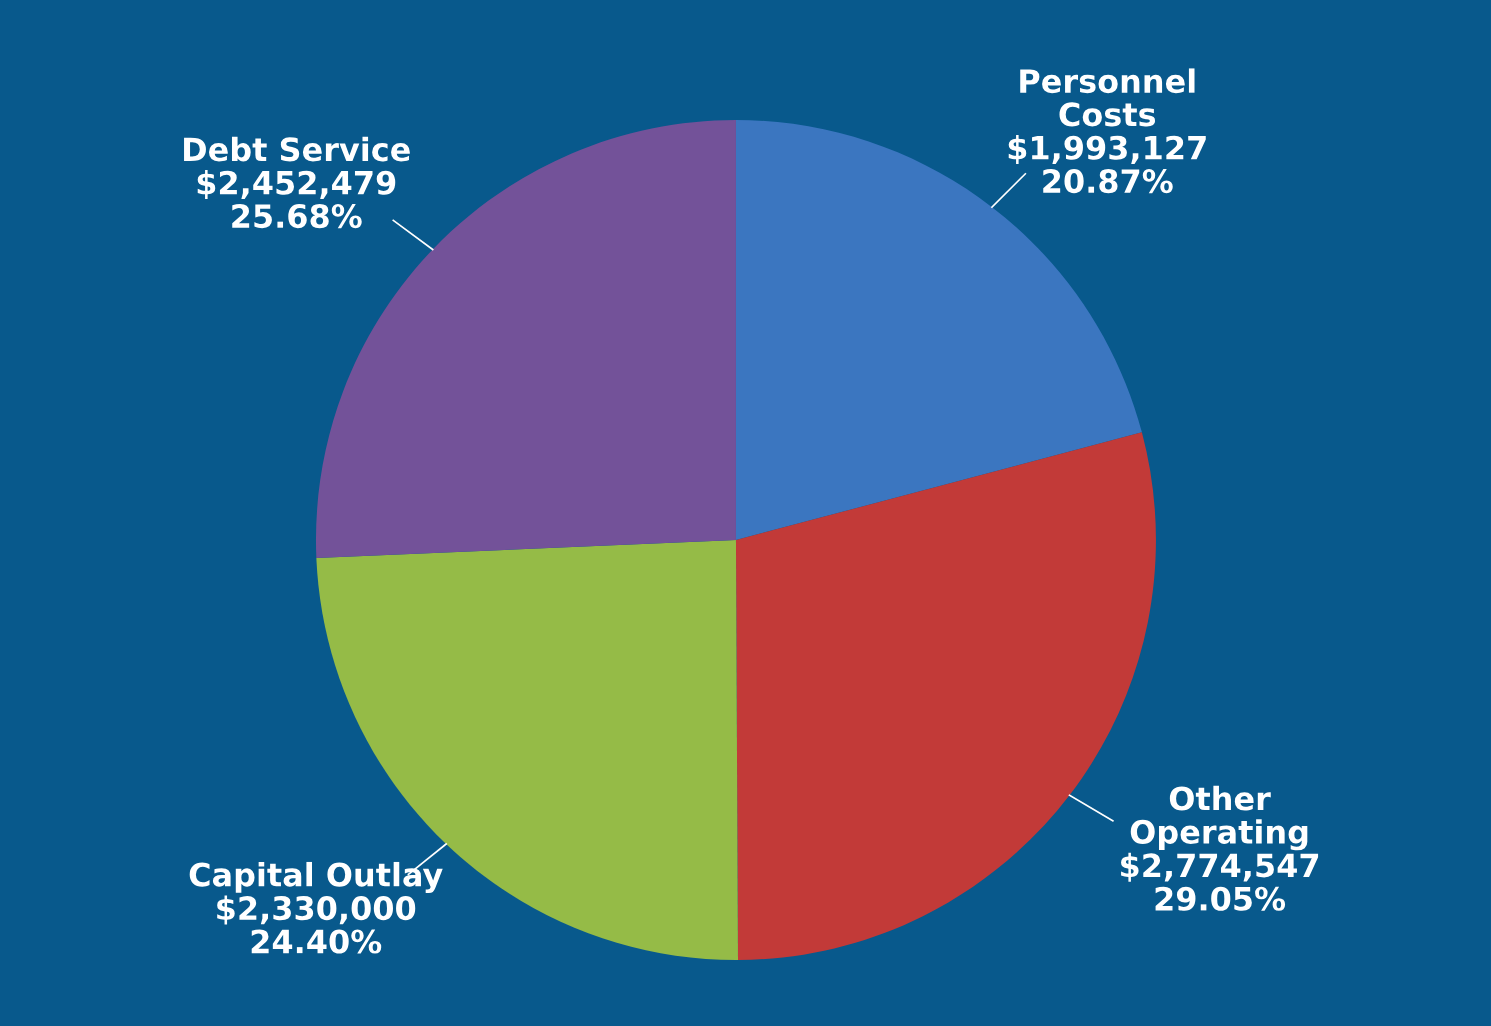 The height and width of the screenshot is (1026, 1491). Describe the element at coordinates (1219, 818) in the screenshot. I see `slice-label: Other Operating` at that location.